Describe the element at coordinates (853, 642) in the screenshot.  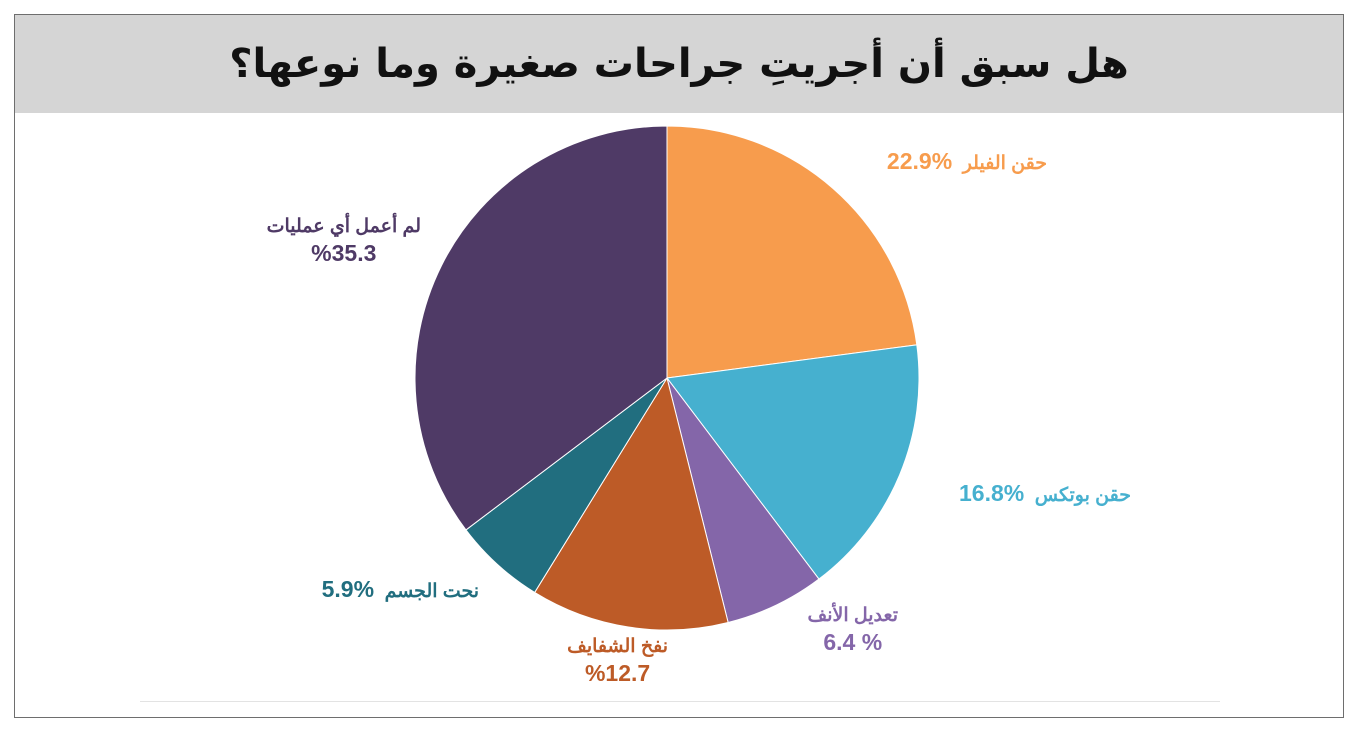
I see `slice-label-nose-value: 6.4 %` at that location.